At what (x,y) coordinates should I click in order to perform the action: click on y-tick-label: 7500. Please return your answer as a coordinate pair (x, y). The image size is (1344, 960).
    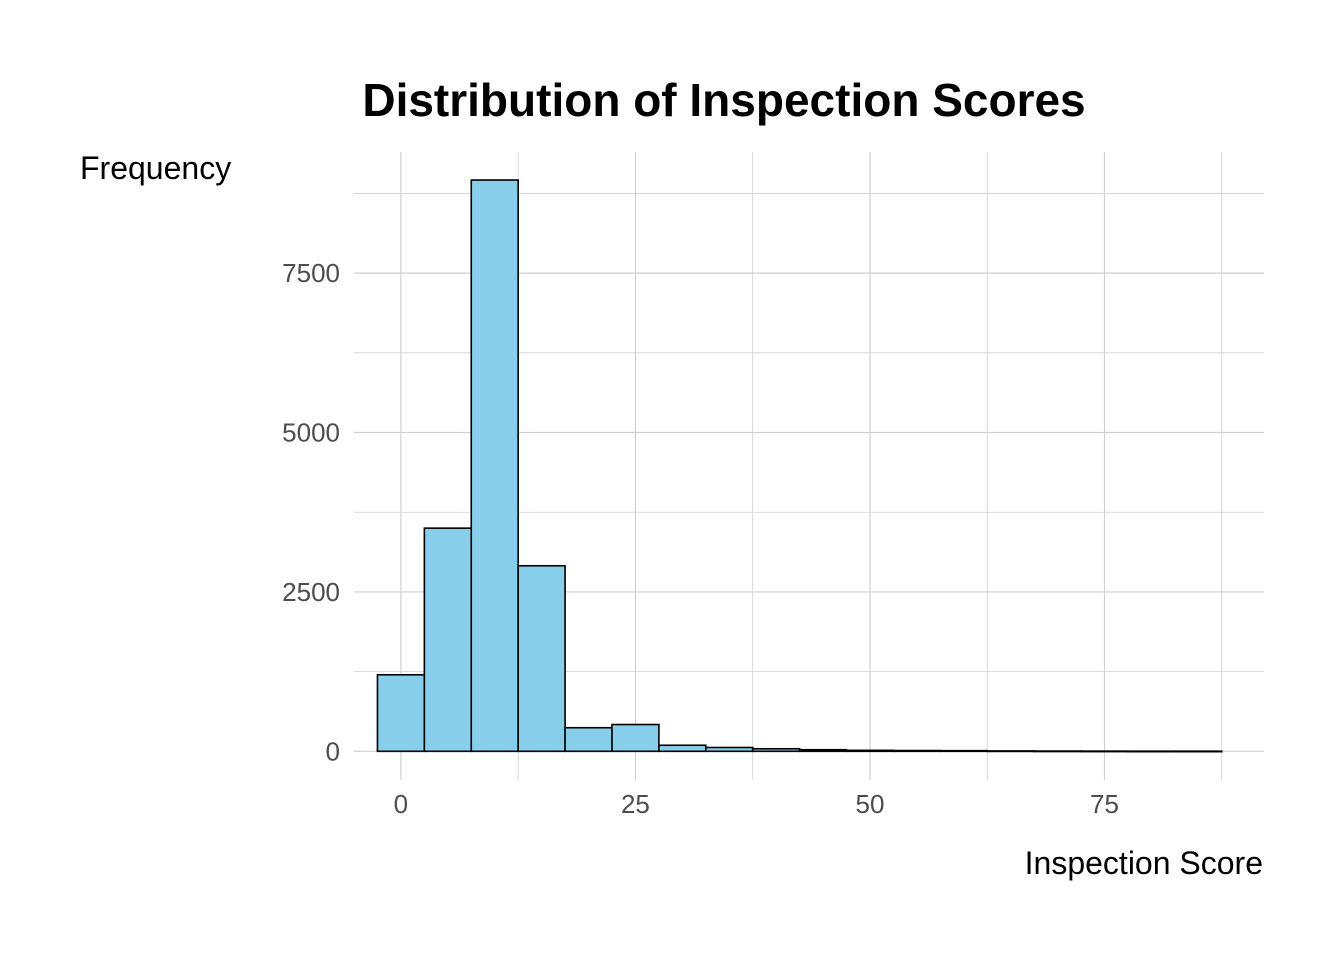
    Looking at the image, I should click on (311, 273).